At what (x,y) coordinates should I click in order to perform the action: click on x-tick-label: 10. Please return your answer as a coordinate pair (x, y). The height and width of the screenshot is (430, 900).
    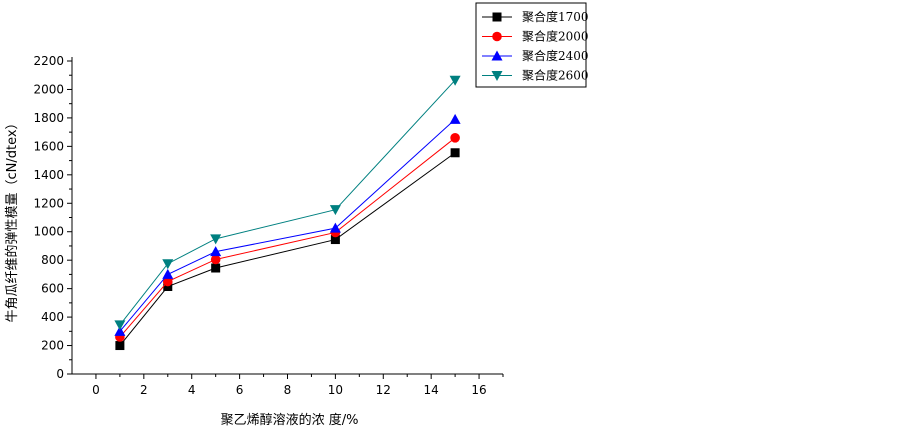
    Looking at the image, I should click on (335, 390).